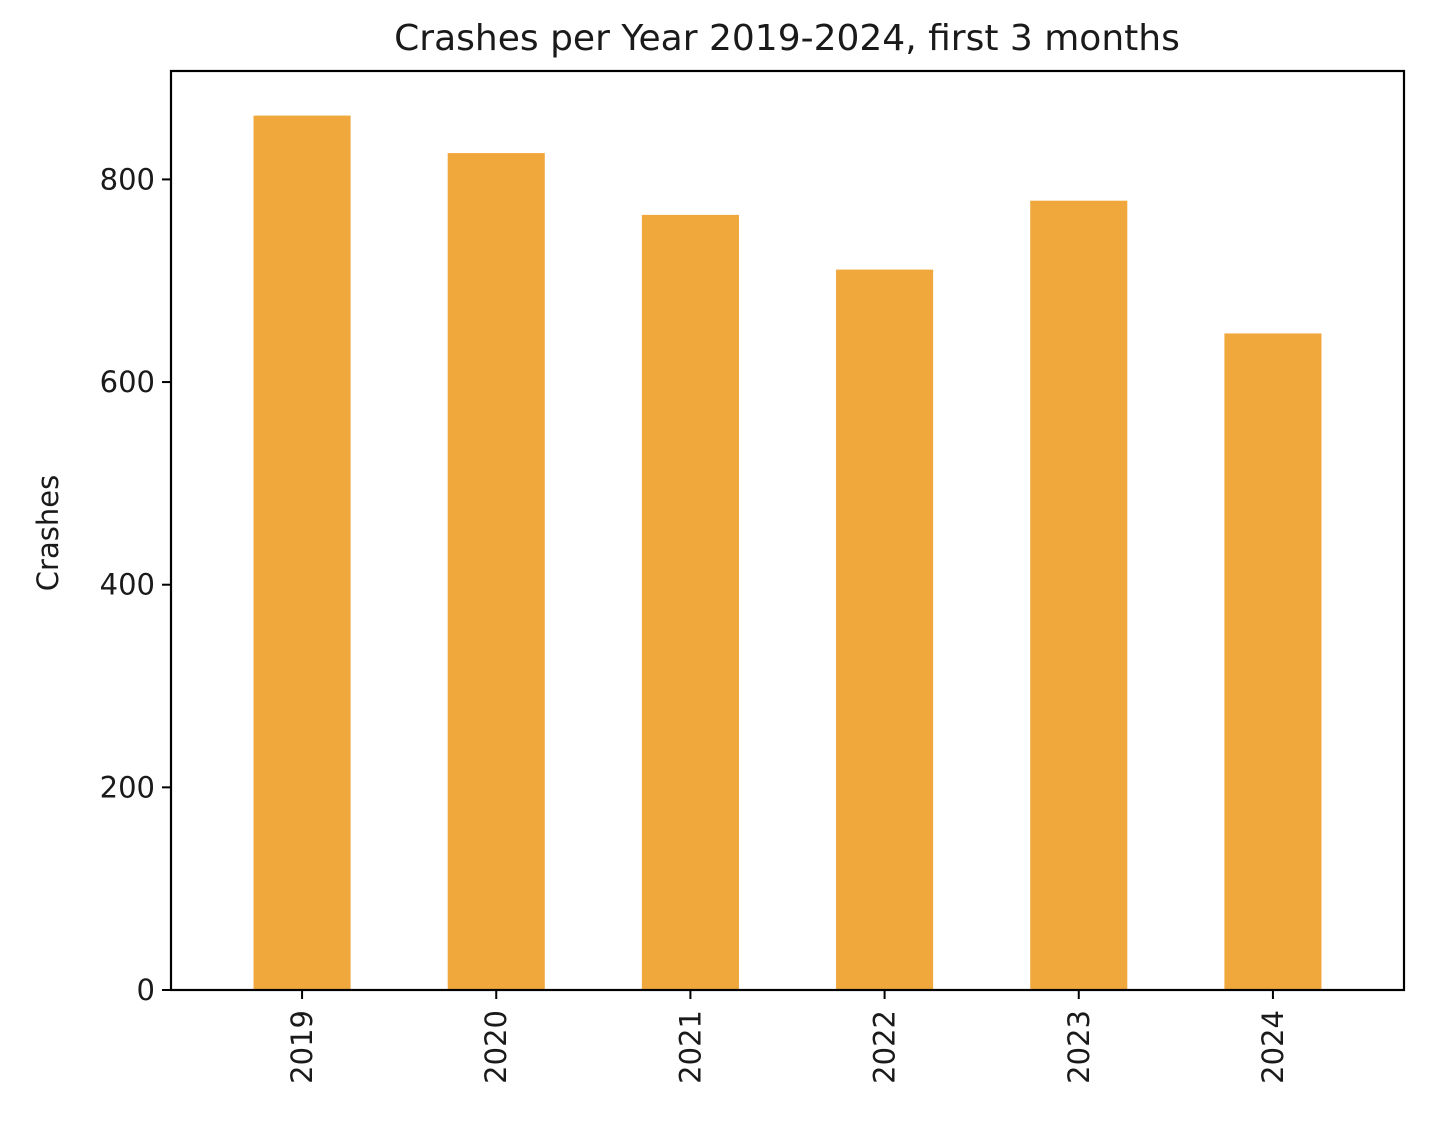 Image resolution: width=1452 pixels, height=1126 pixels. I want to click on x-axis: 2019 2020 2021 2022 2023 2024, so click(787, 1037).